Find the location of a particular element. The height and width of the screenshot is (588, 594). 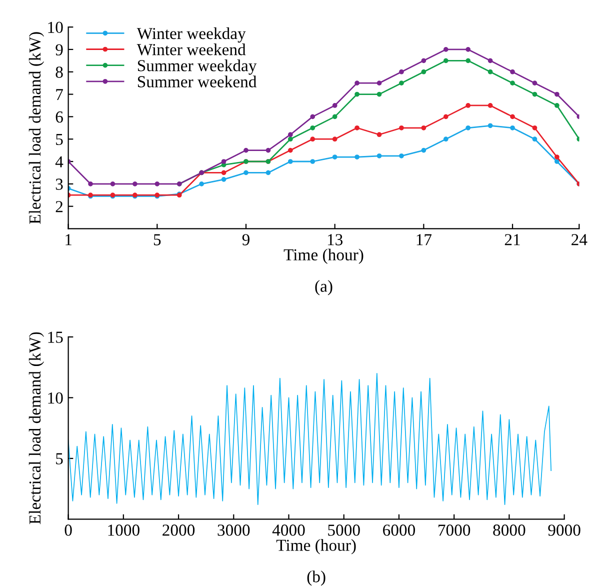

y-tick-label: 2 is located at coordinates (59, 206).